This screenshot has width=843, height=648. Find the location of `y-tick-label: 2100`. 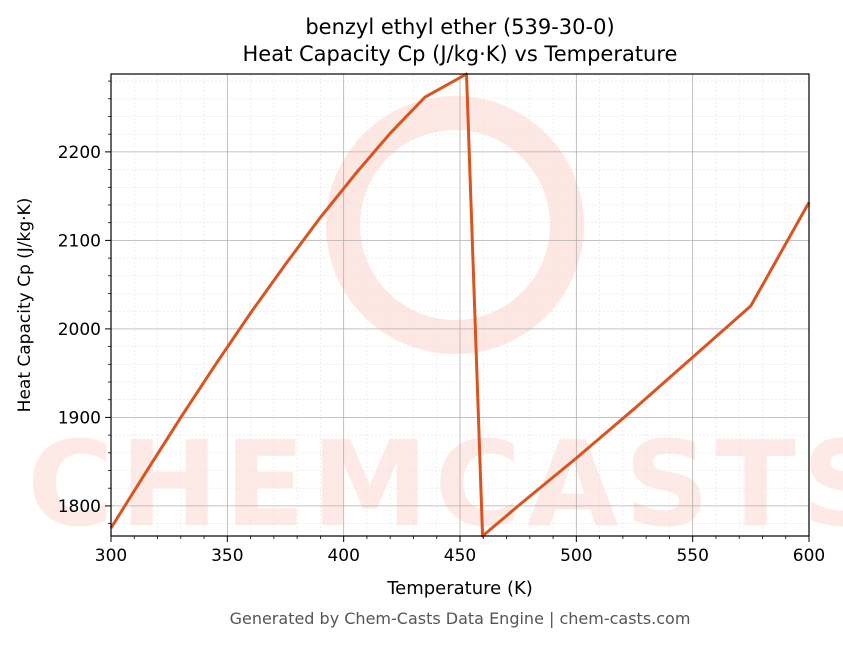

y-tick-label: 2100 is located at coordinates (79, 241).